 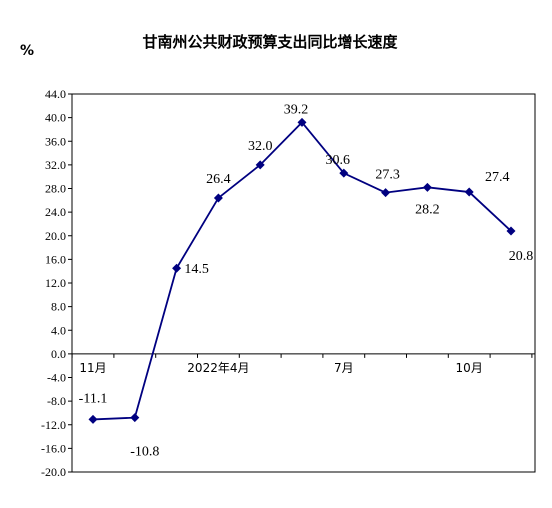 I want to click on y-tick-label: 0.0, so click(x=58, y=354).